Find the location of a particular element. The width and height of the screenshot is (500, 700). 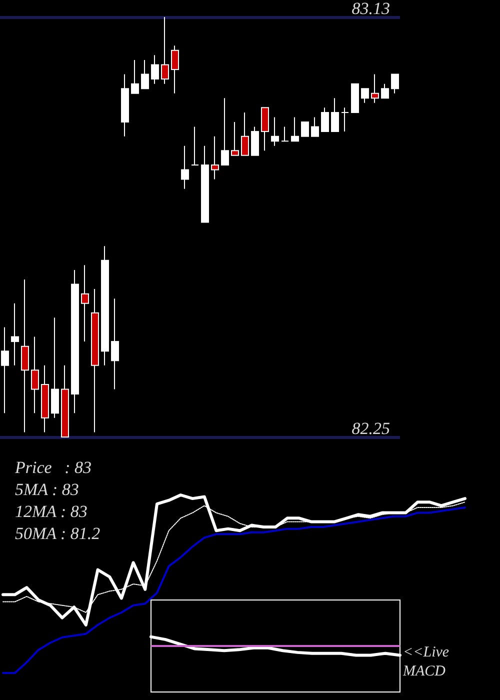

annotation: 5MA : 83 is located at coordinates (47, 489).